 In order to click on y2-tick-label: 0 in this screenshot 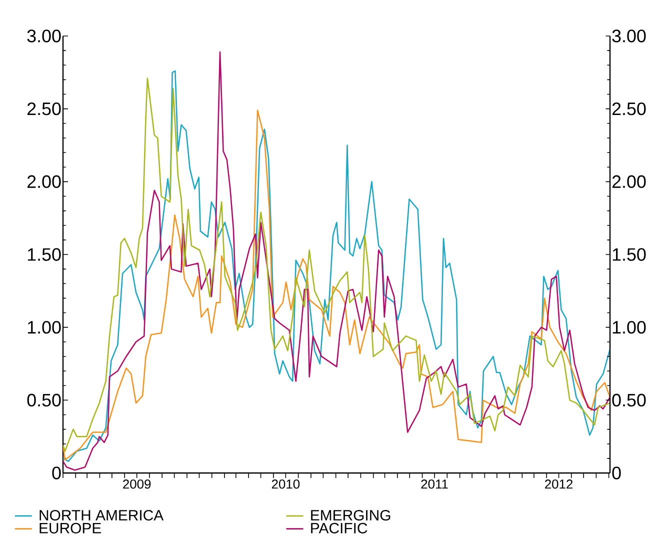, I will do `click(56, 473)`.